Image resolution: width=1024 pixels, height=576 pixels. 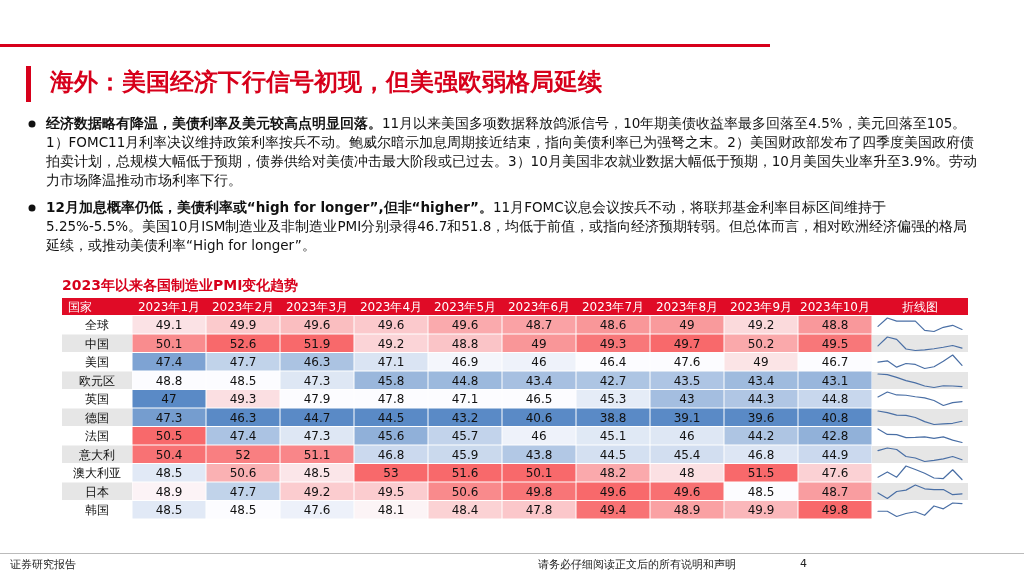 What do you see at coordinates (613, 510) in the screenshot?
I see `data-label: 49.4` at bounding box center [613, 510].